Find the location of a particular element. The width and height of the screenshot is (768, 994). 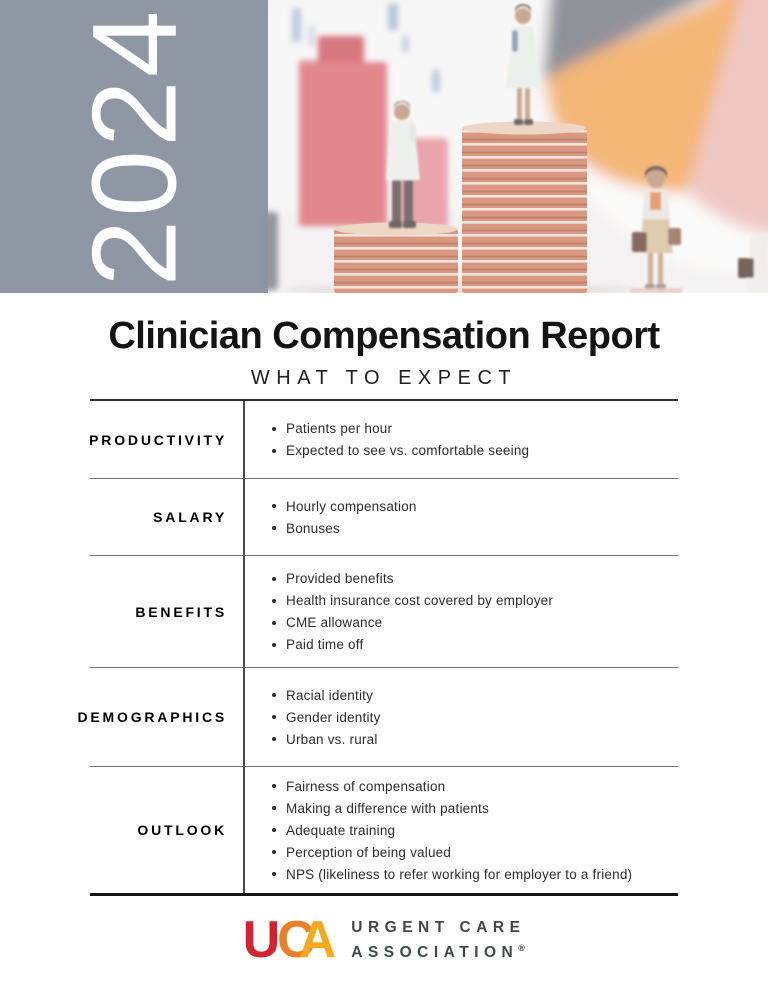

bullet-item: Urban vs. rural is located at coordinates (471, 739).